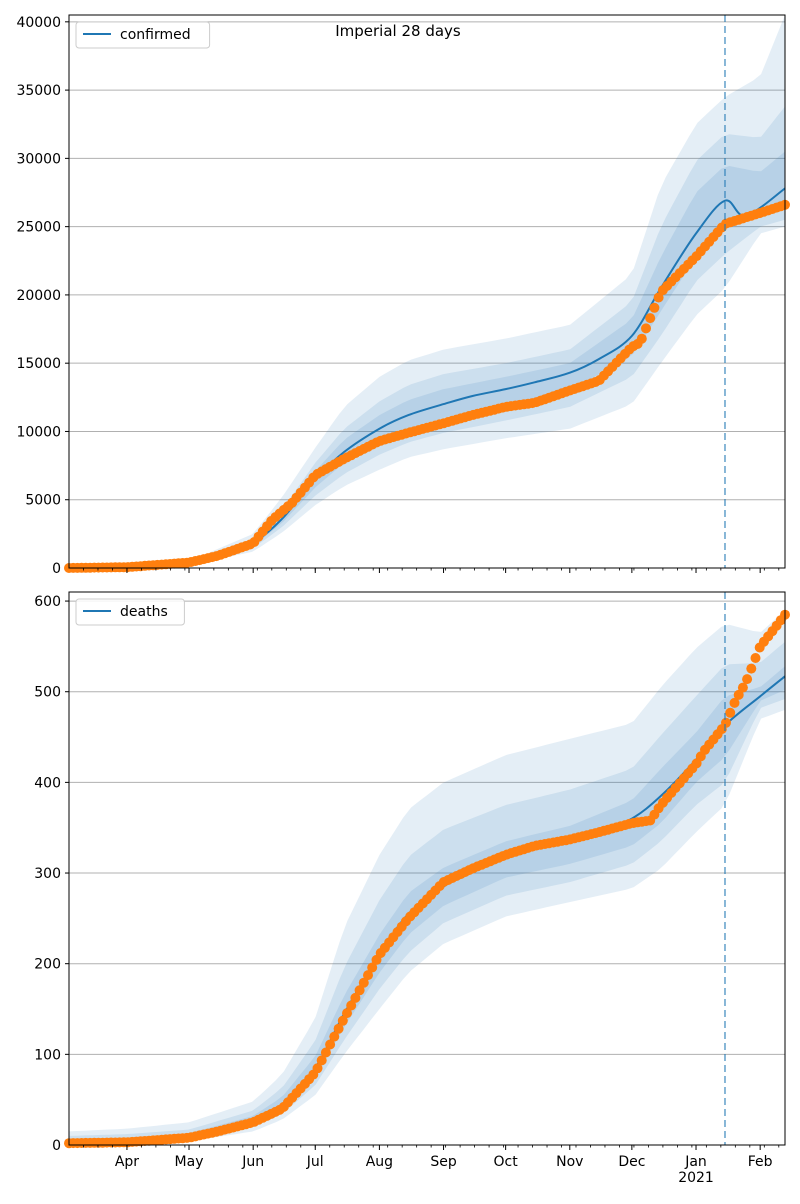 The height and width of the screenshot is (1204, 800). Describe the element at coordinates (506, 1162) in the screenshot. I see `x-tick-label: Oct` at that location.